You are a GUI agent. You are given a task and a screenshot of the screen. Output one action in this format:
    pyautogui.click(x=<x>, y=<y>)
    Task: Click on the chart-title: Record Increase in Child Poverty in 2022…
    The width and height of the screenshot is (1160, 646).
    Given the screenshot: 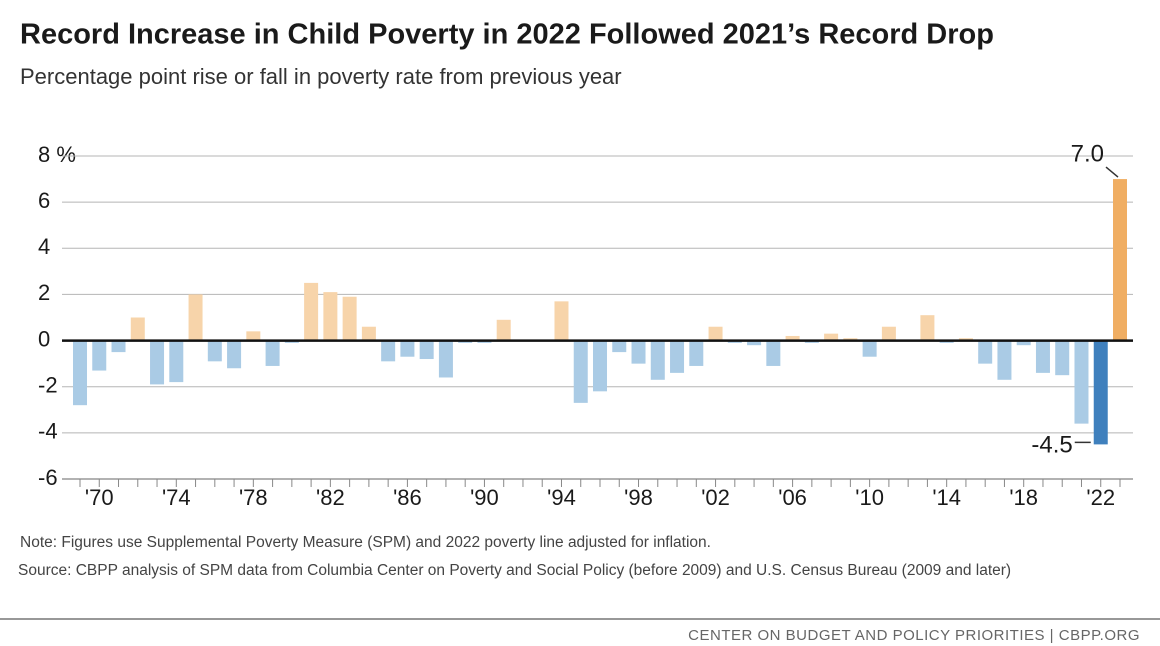 What is the action you would take?
    pyautogui.click(x=507, y=35)
    